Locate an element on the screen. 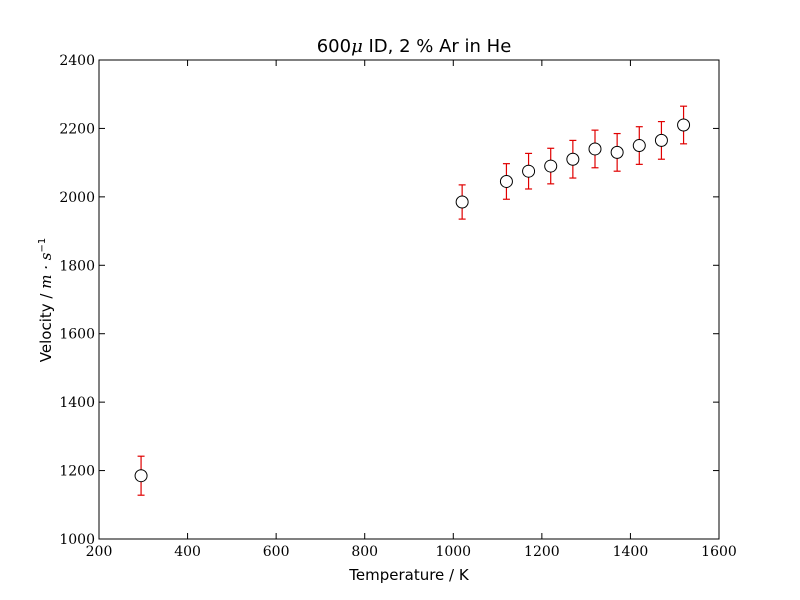  x-tick-label: 1600 is located at coordinates (719, 552).